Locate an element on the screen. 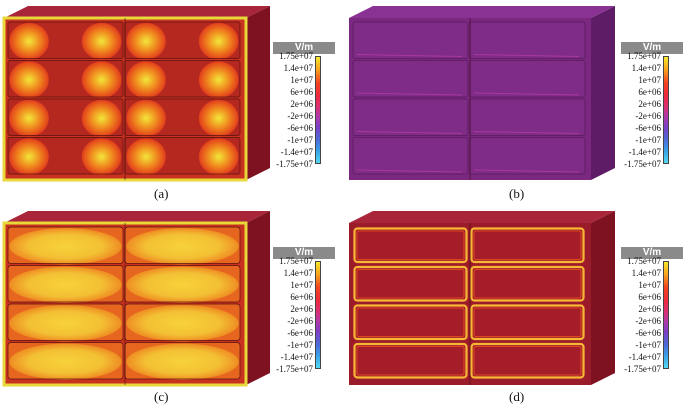  panel-caption: (b) is located at coordinates (517, 193).